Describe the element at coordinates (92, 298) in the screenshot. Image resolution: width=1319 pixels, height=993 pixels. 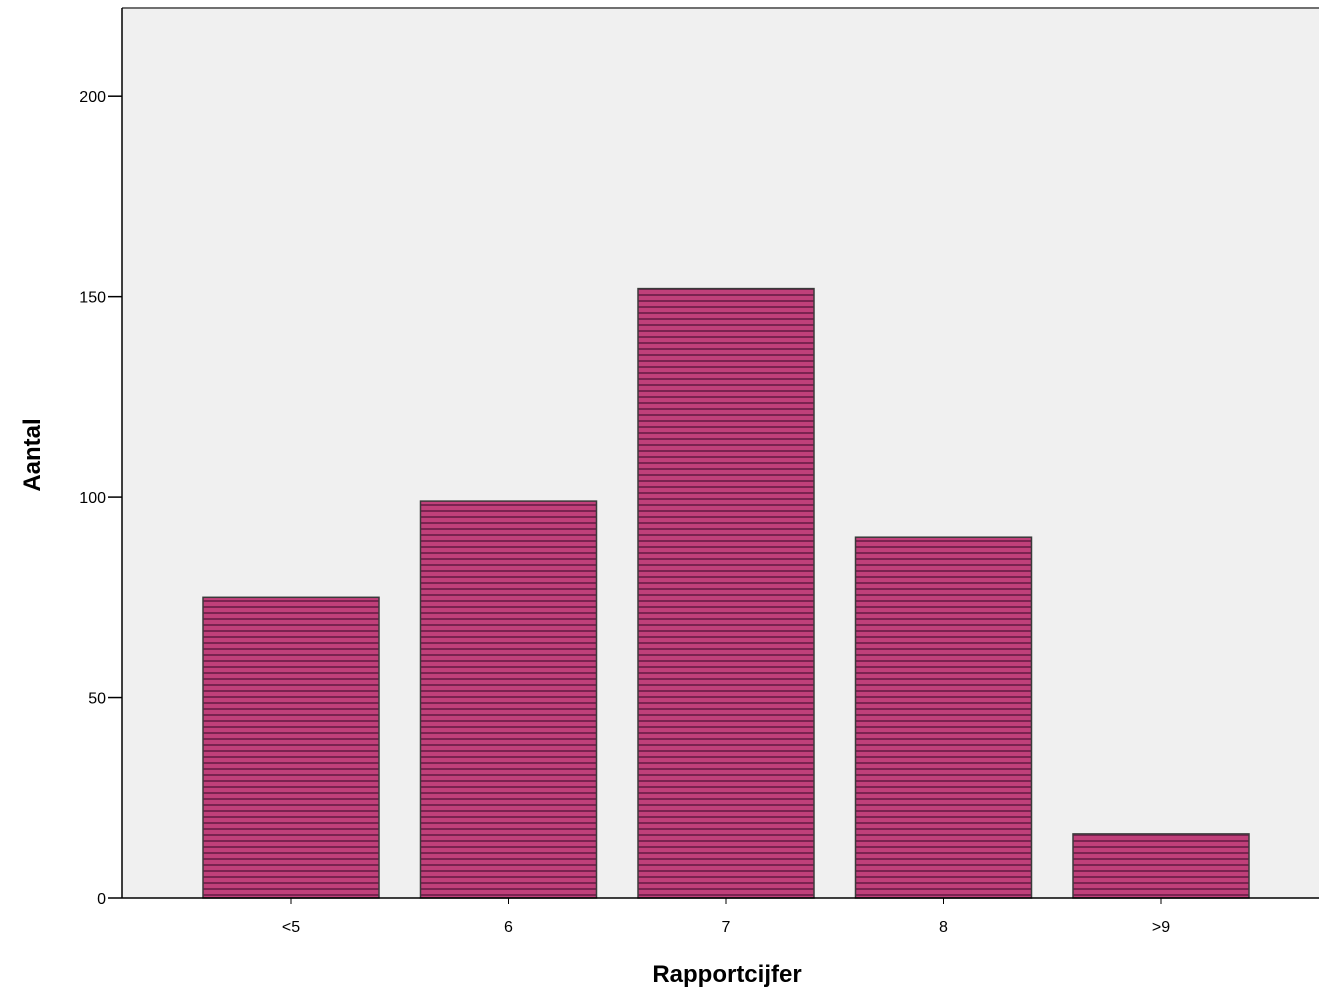
I see `y-tick-label-3: 150` at that location.